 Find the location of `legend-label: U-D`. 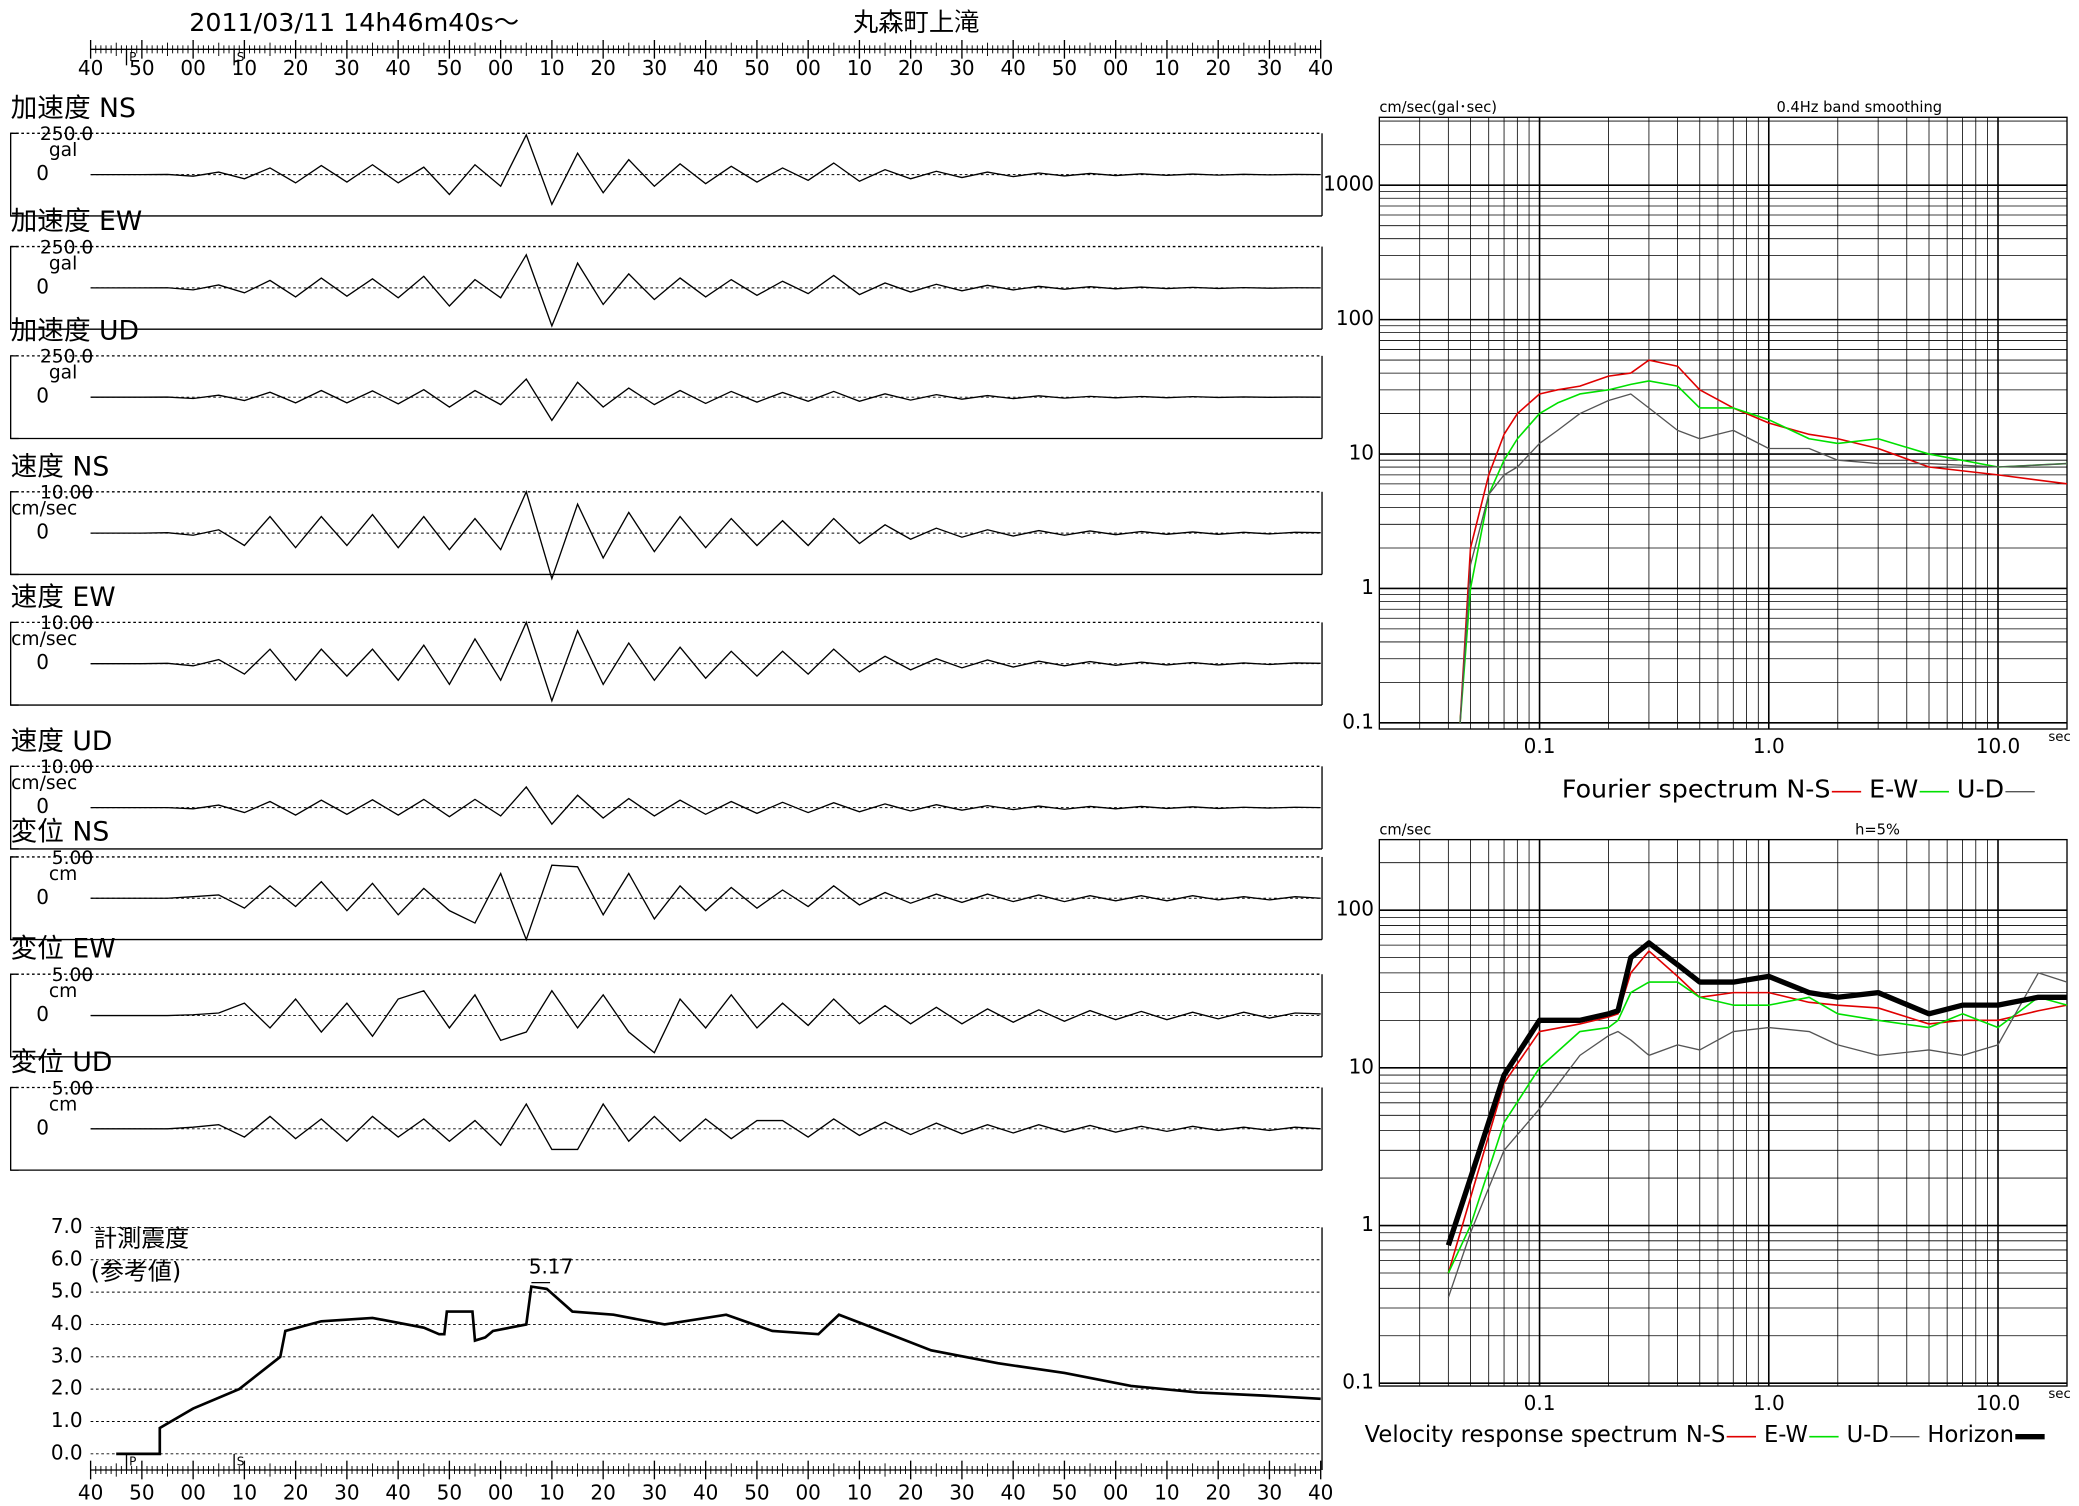

legend-label: U-D is located at coordinates (1868, 1435).